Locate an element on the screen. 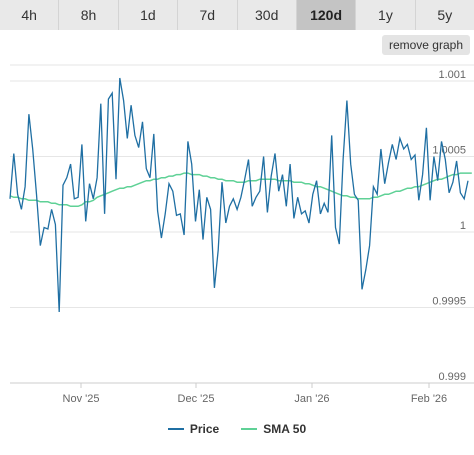  tab-1y: 1y is located at coordinates (386, 15).